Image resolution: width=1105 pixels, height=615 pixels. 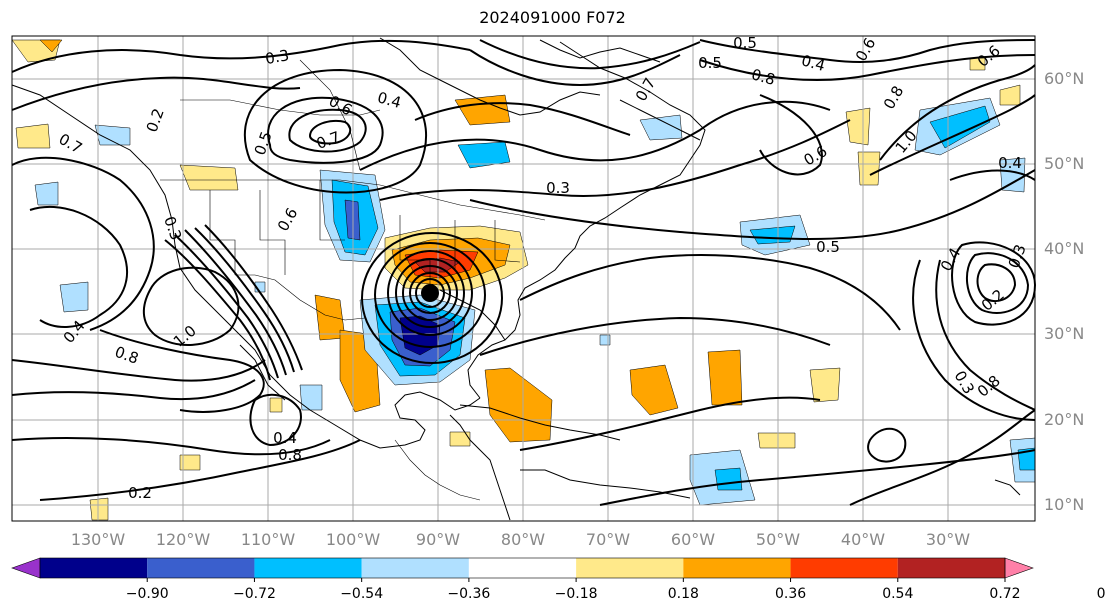 What do you see at coordinates (1064, 78) in the screenshot?
I see `lat-label: 60°N` at bounding box center [1064, 78].